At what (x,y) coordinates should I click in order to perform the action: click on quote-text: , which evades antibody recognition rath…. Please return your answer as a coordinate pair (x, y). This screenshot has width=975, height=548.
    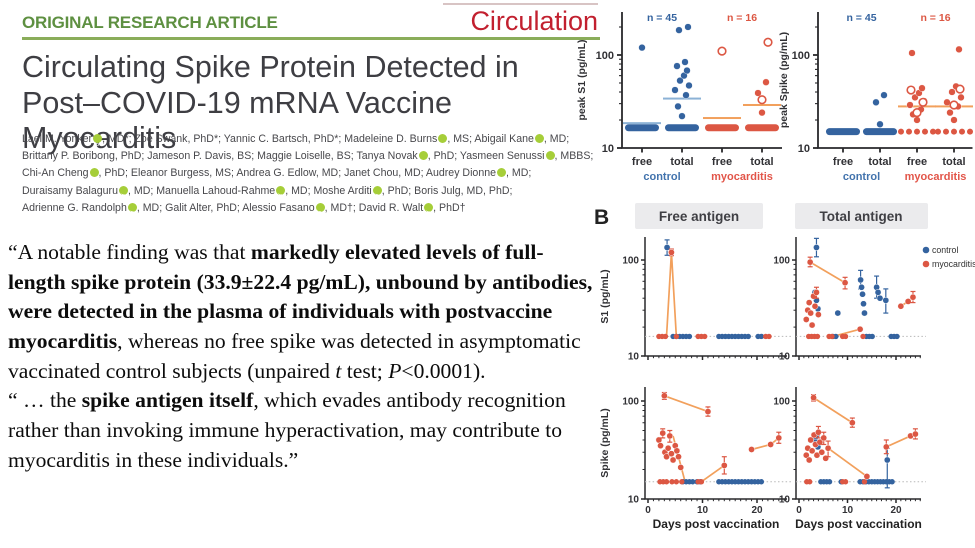
    Looking at the image, I should click on (287, 430).